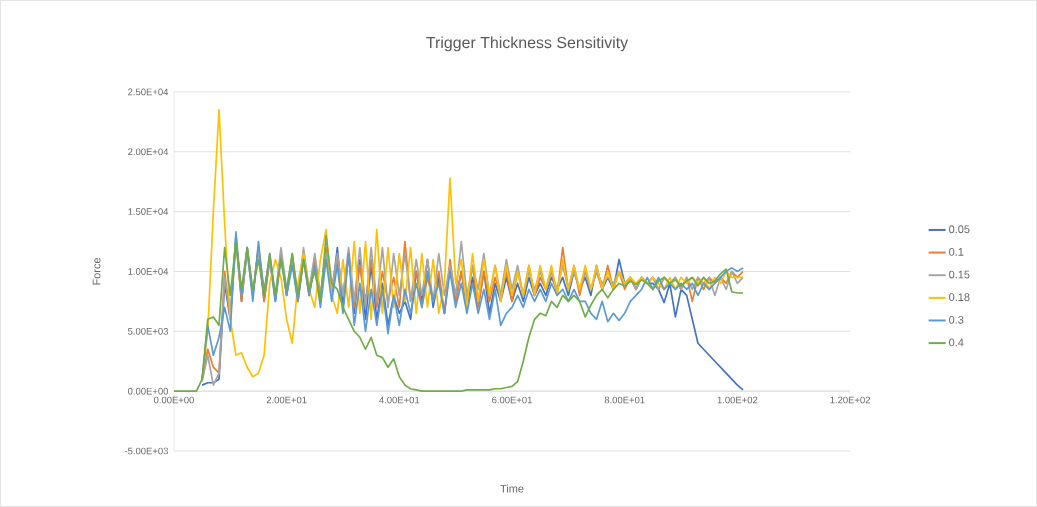  What do you see at coordinates (148, 92) in the screenshot?
I see `y-tick-label: 2.50E+04` at bounding box center [148, 92].